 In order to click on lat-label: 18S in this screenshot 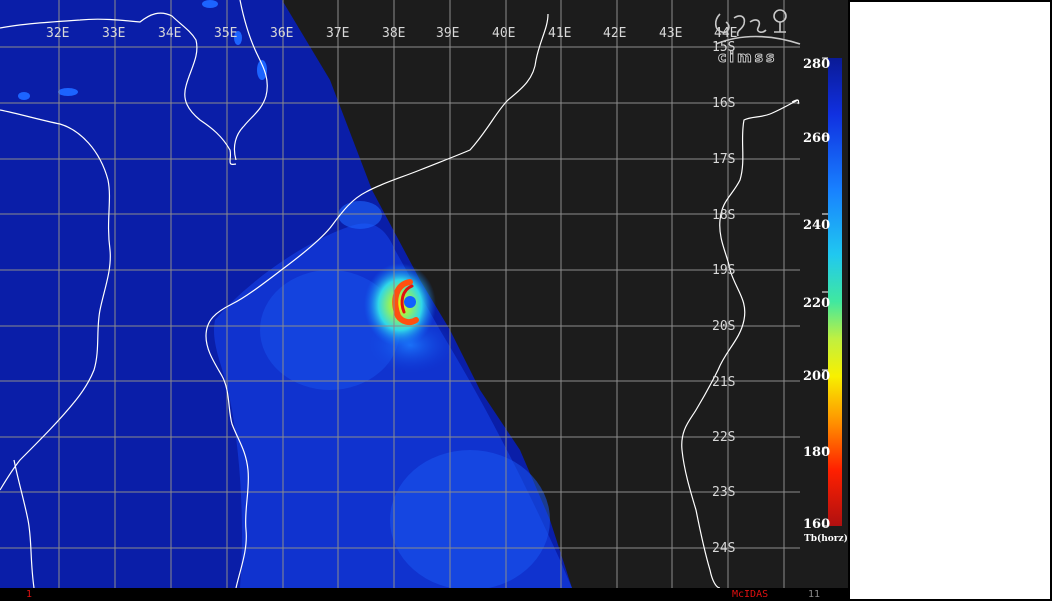, I will do `click(723, 215)`.